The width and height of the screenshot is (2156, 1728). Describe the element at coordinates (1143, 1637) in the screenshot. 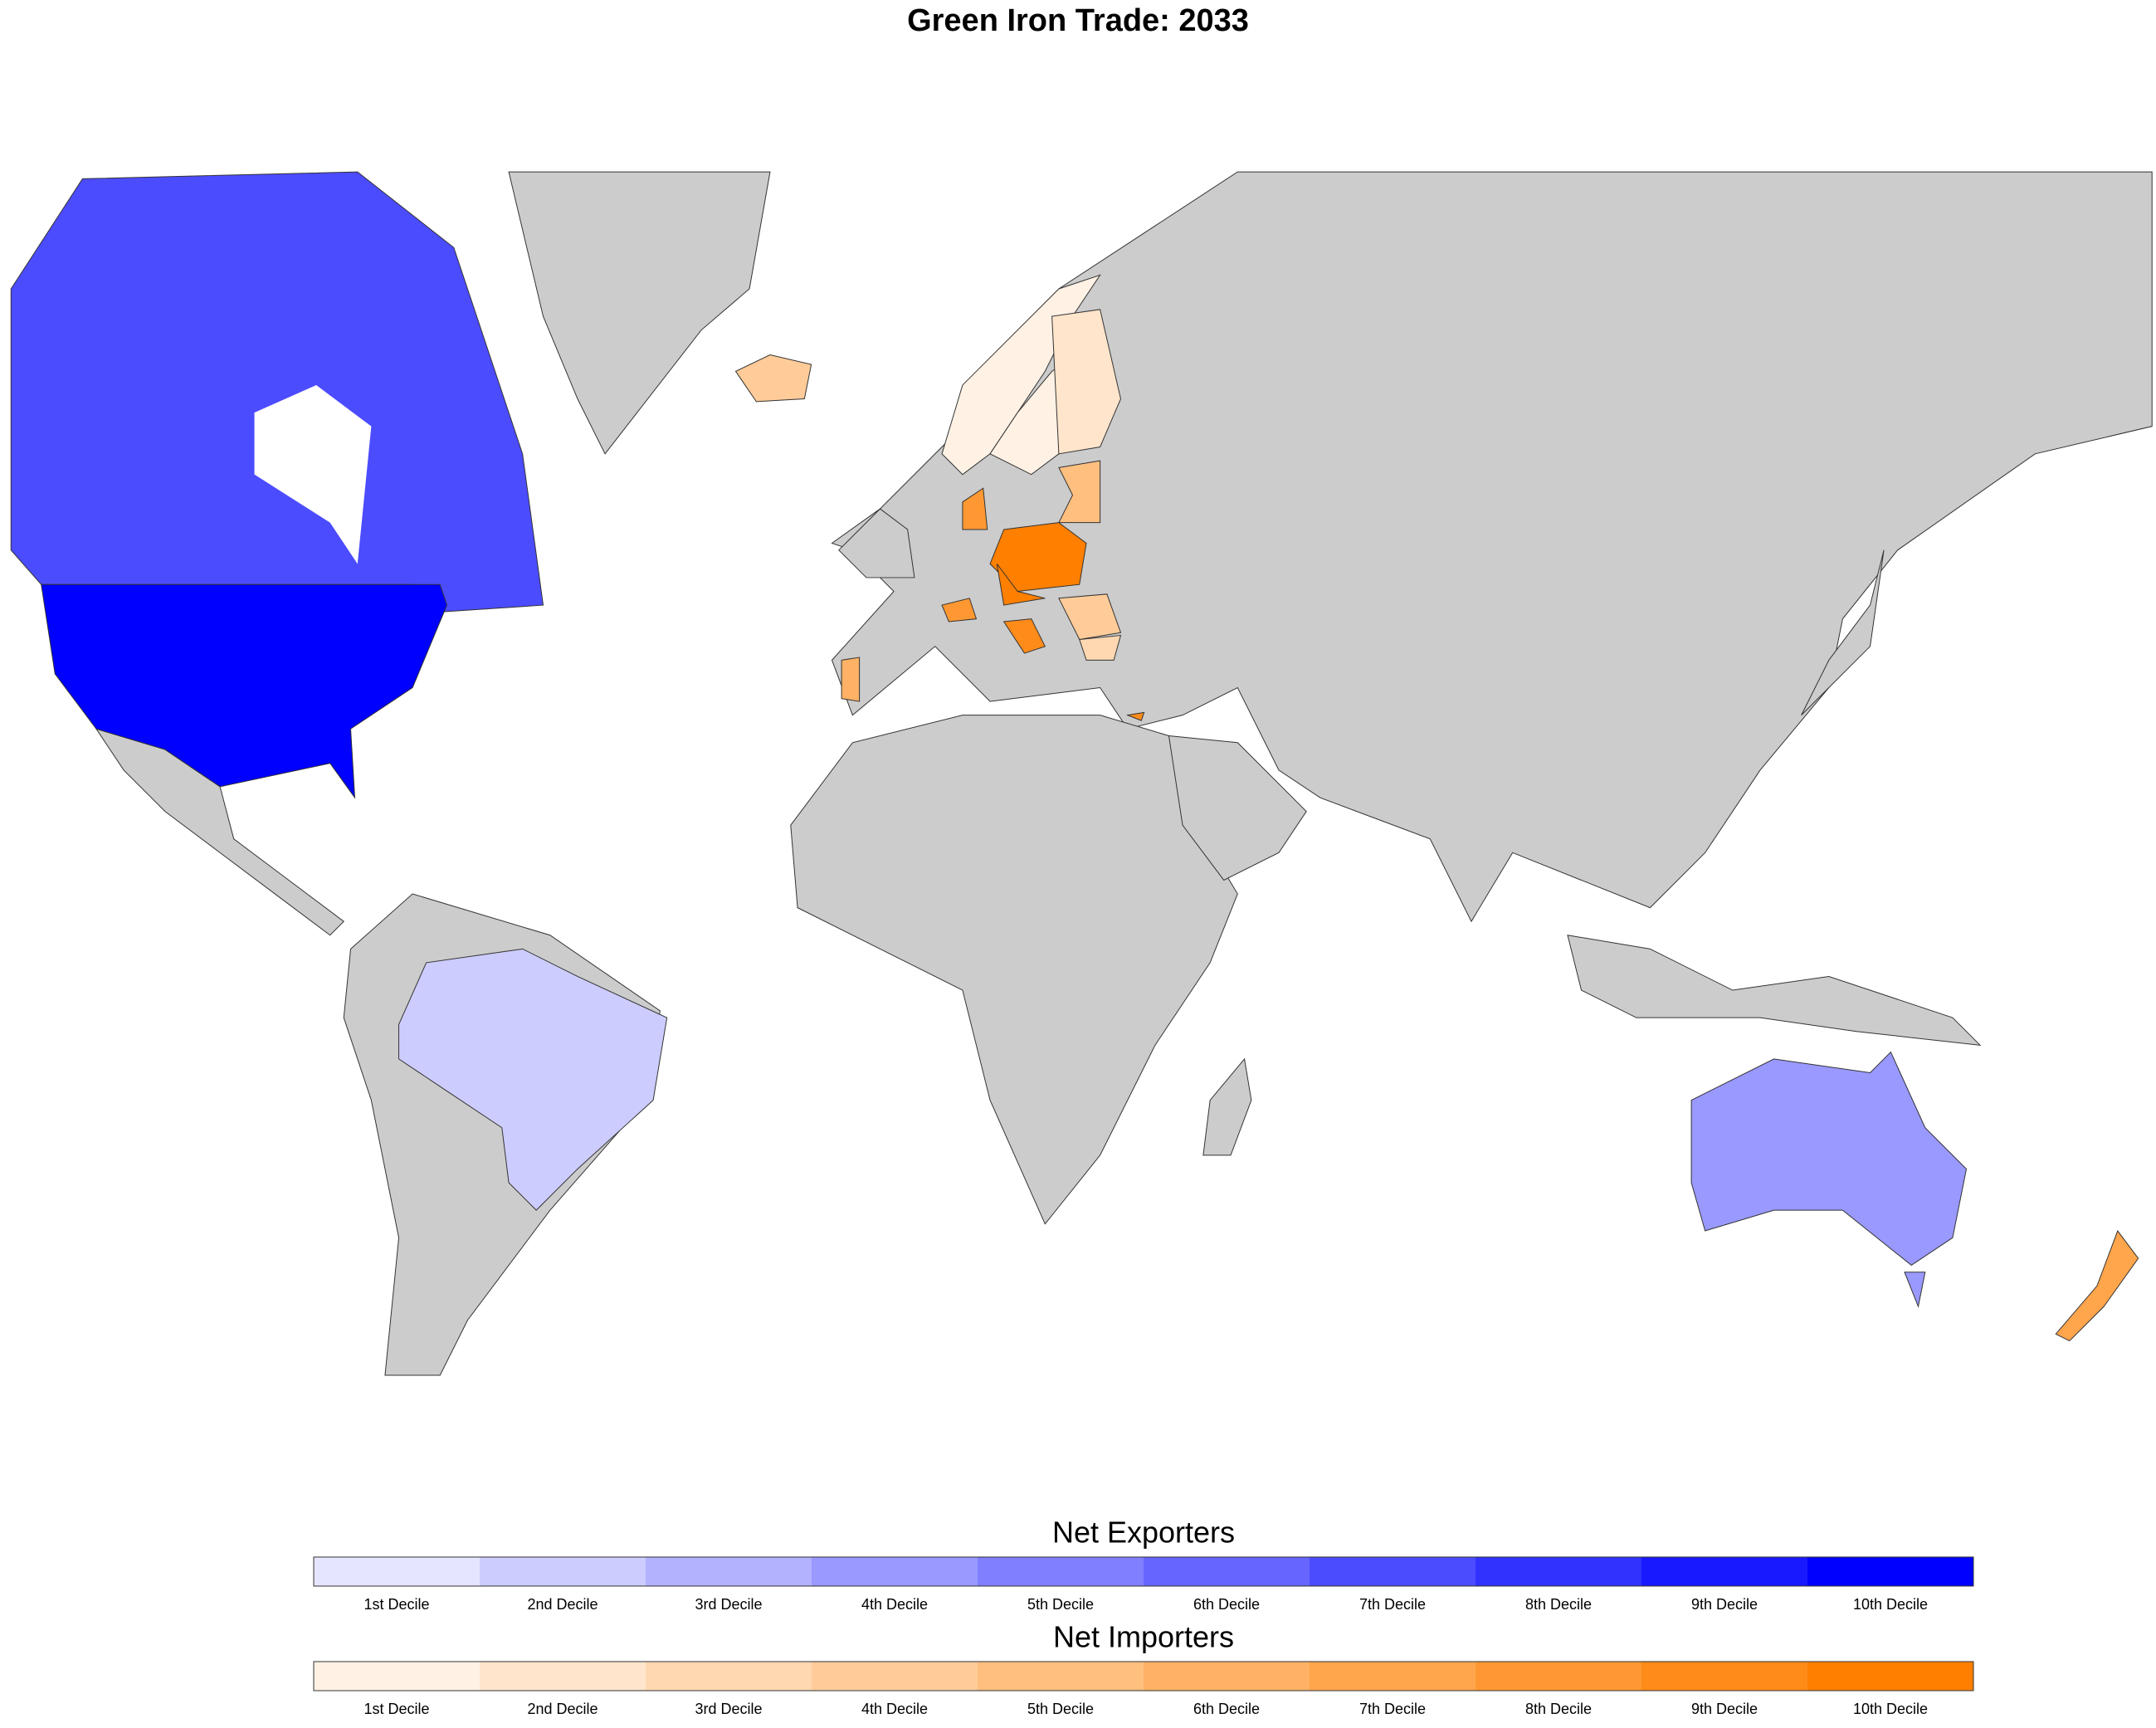

I see `legend-title: Net Importers` at that location.